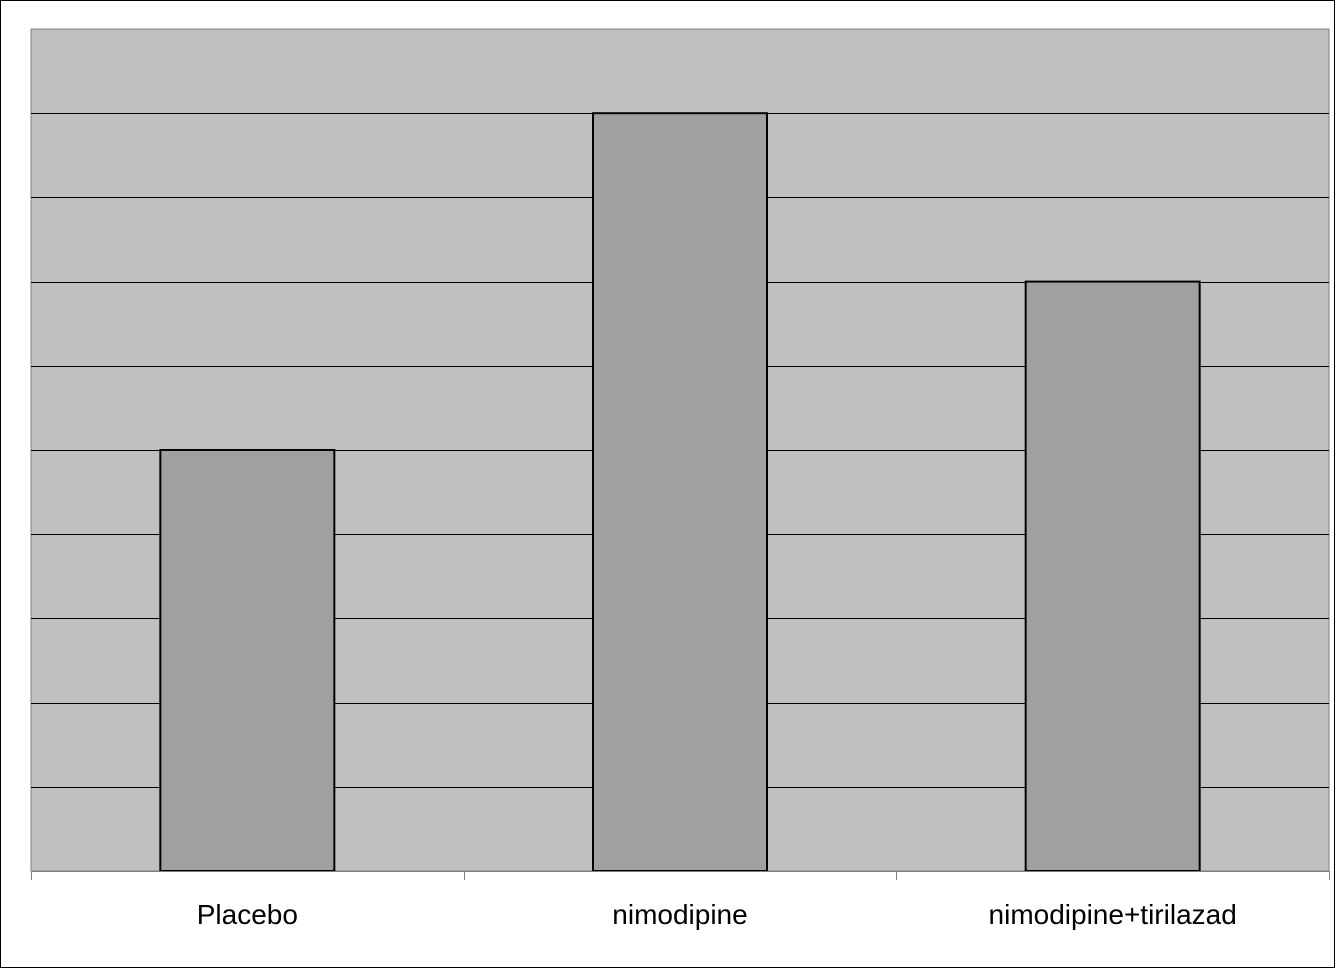 Image resolution: width=1335 pixels, height=973 pixels. I want to click on bar-placebo, so click(247, 660).